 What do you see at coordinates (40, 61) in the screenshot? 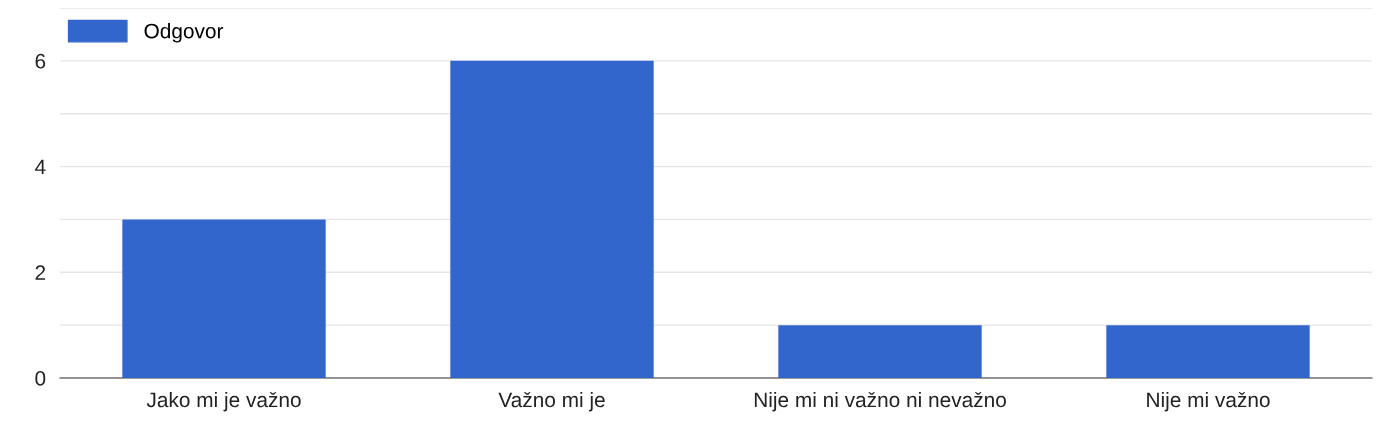
I see `y-tick-label: 6` at bounding box center [40, 61].